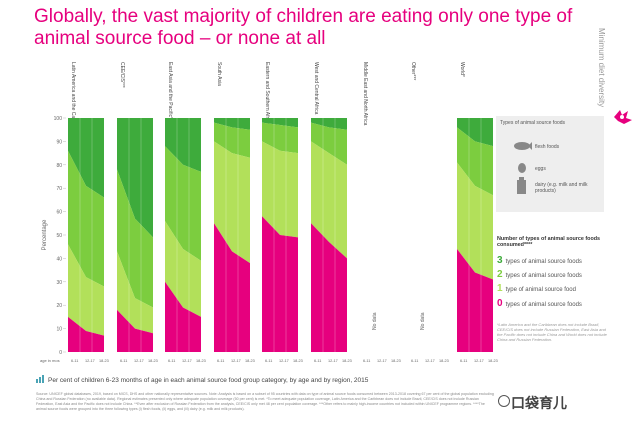  Describe the element at coordinates (50, 360) in the screenshot. I see `age-row-label: age in mos` at that location.